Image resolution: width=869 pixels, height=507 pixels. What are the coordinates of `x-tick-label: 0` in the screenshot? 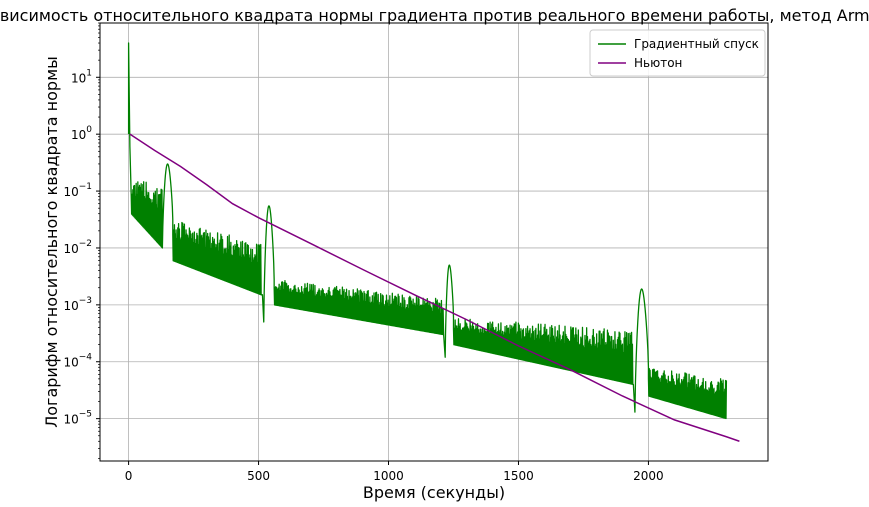 It's located at (129, 476).